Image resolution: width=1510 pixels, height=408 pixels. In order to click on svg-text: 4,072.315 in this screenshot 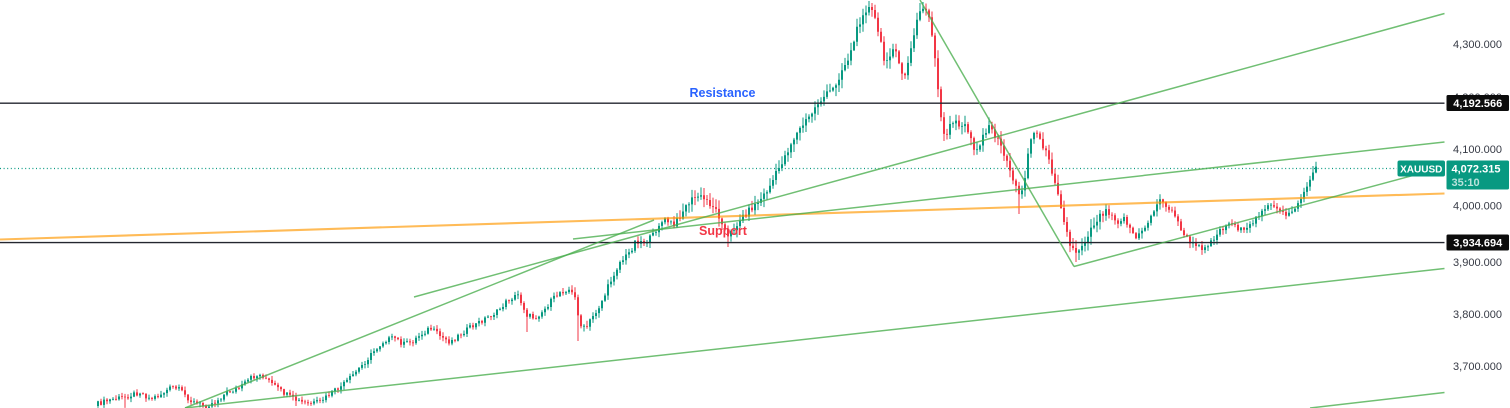, I will do `click(1476, 170)`.